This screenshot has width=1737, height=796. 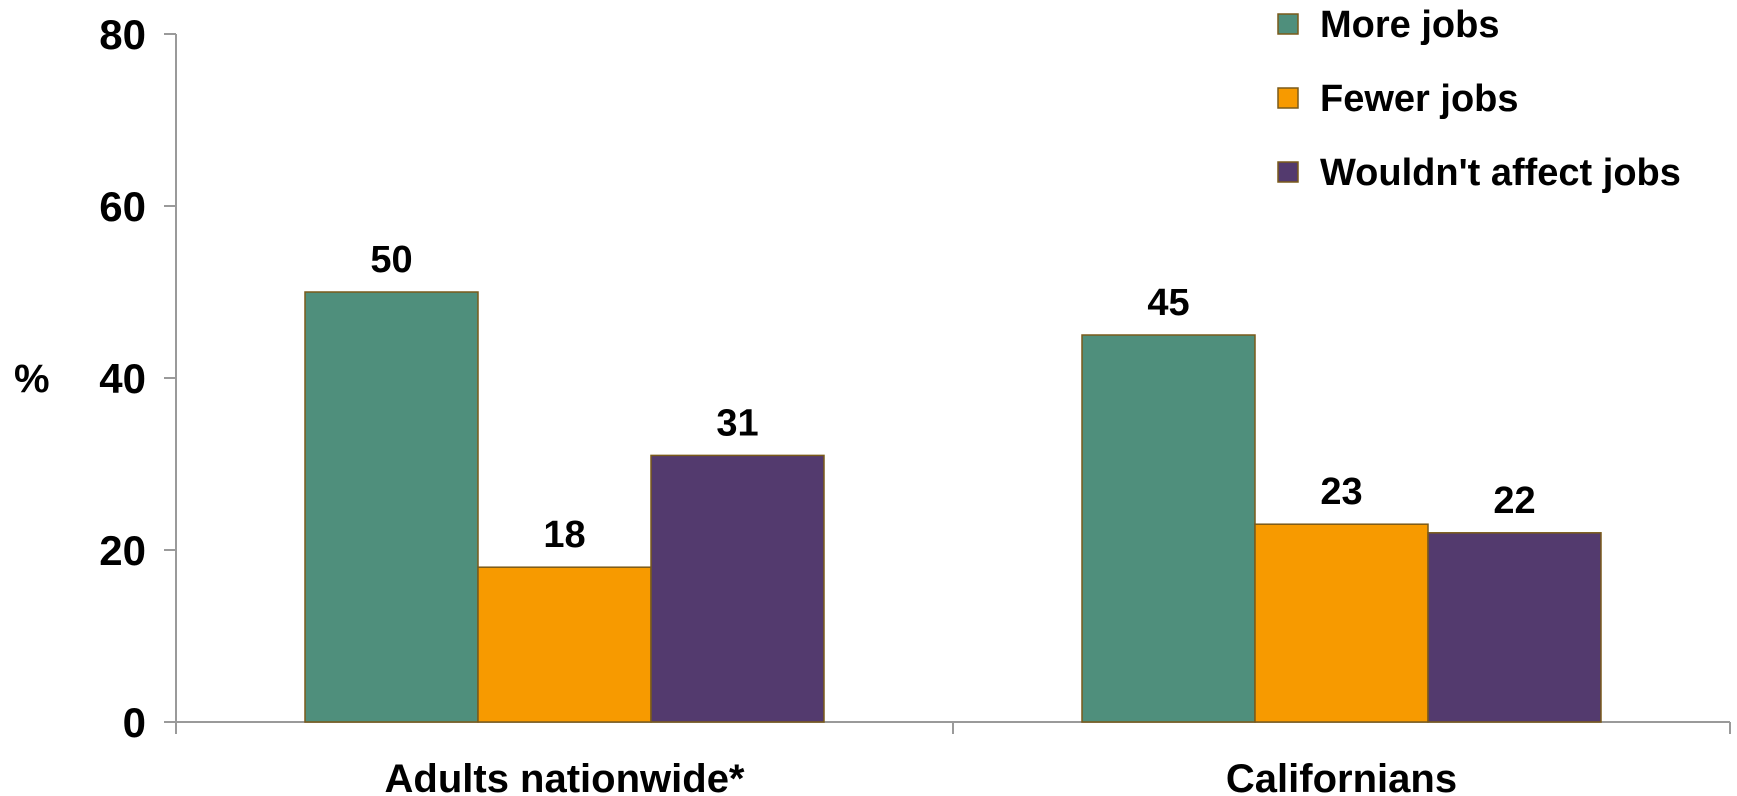 I want to click on data-label: 50, so click(x=391, y=260).